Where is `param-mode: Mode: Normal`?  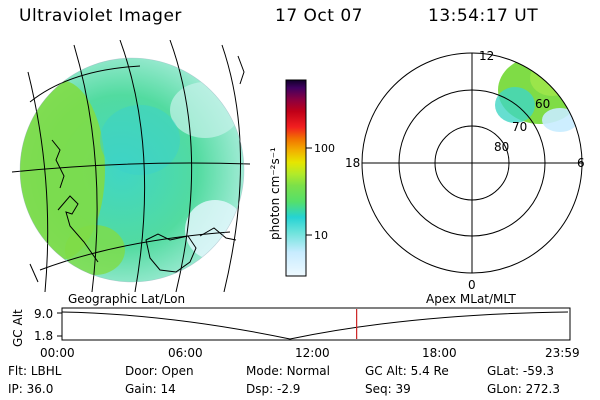 param-mode: Mode: Normal is located at coordinates (288, 371).